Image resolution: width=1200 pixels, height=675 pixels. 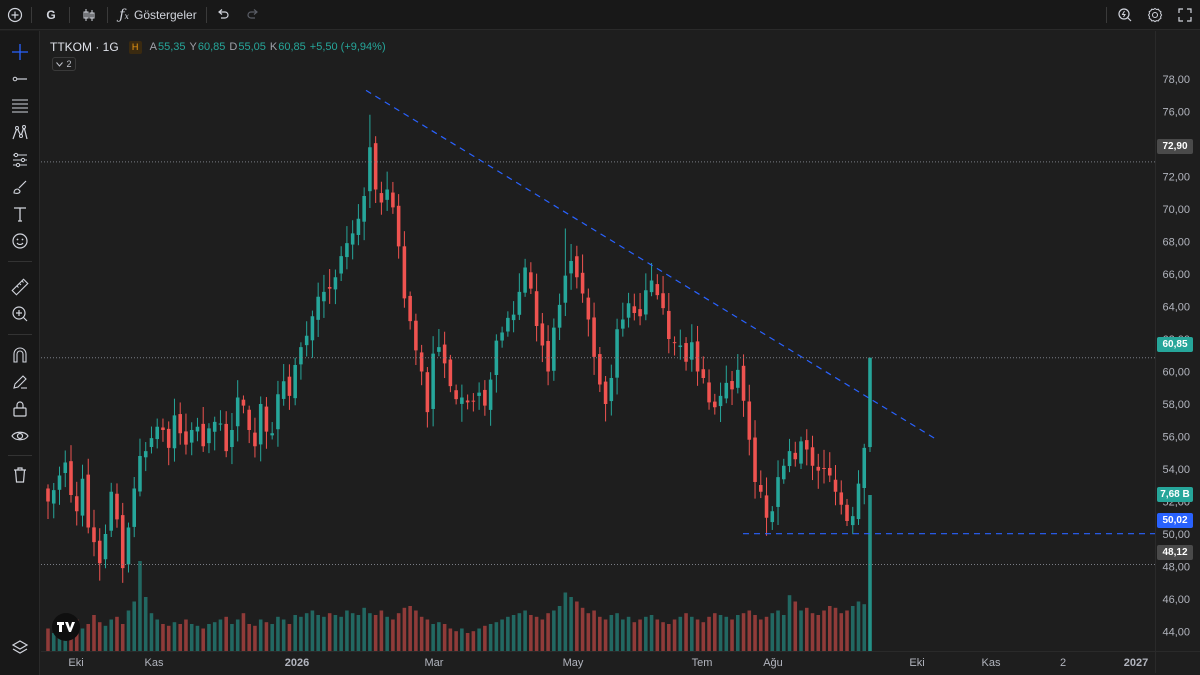 What do you see at coordinates (20, 241) in the screenshot?
I see `emoji-tool` at bounding box center [20, 241].